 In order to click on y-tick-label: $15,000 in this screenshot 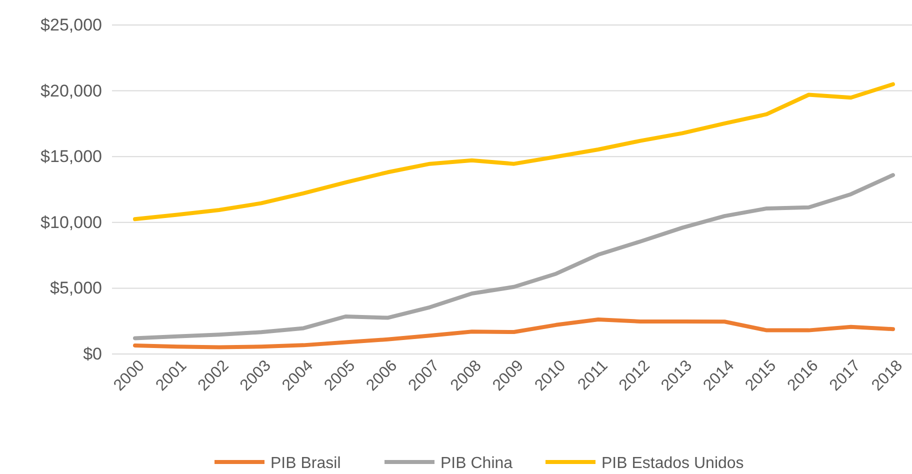, I will do `click(71, 156)`.